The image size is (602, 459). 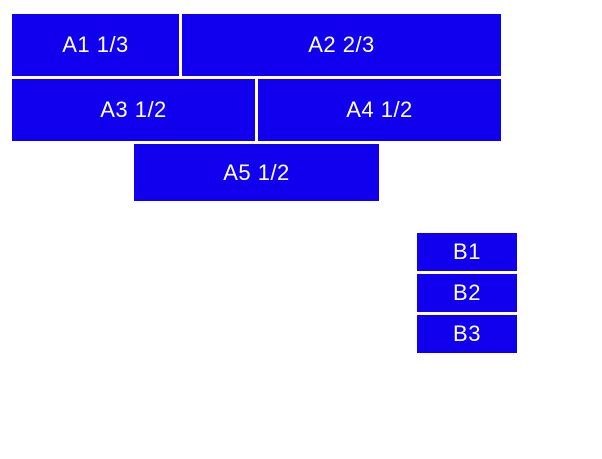 I want to click on block-a1: A1 1/3, so click(x=95, y=45).